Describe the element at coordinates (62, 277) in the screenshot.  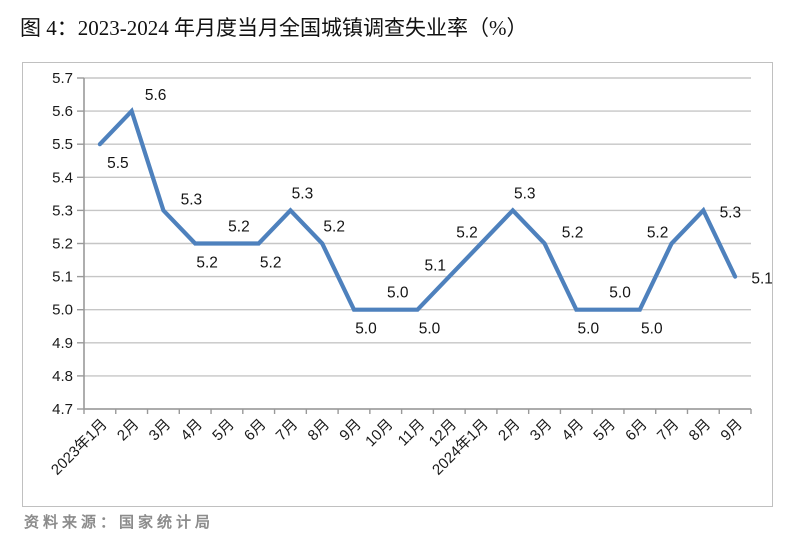
I see `y-tick-label: 5.1` at that location.